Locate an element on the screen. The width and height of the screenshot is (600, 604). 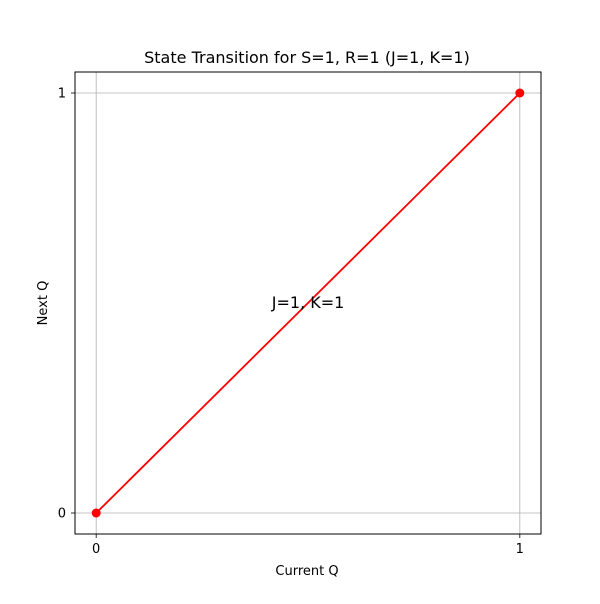
y-tick-label: 1 is located at coordinates (62, 94).